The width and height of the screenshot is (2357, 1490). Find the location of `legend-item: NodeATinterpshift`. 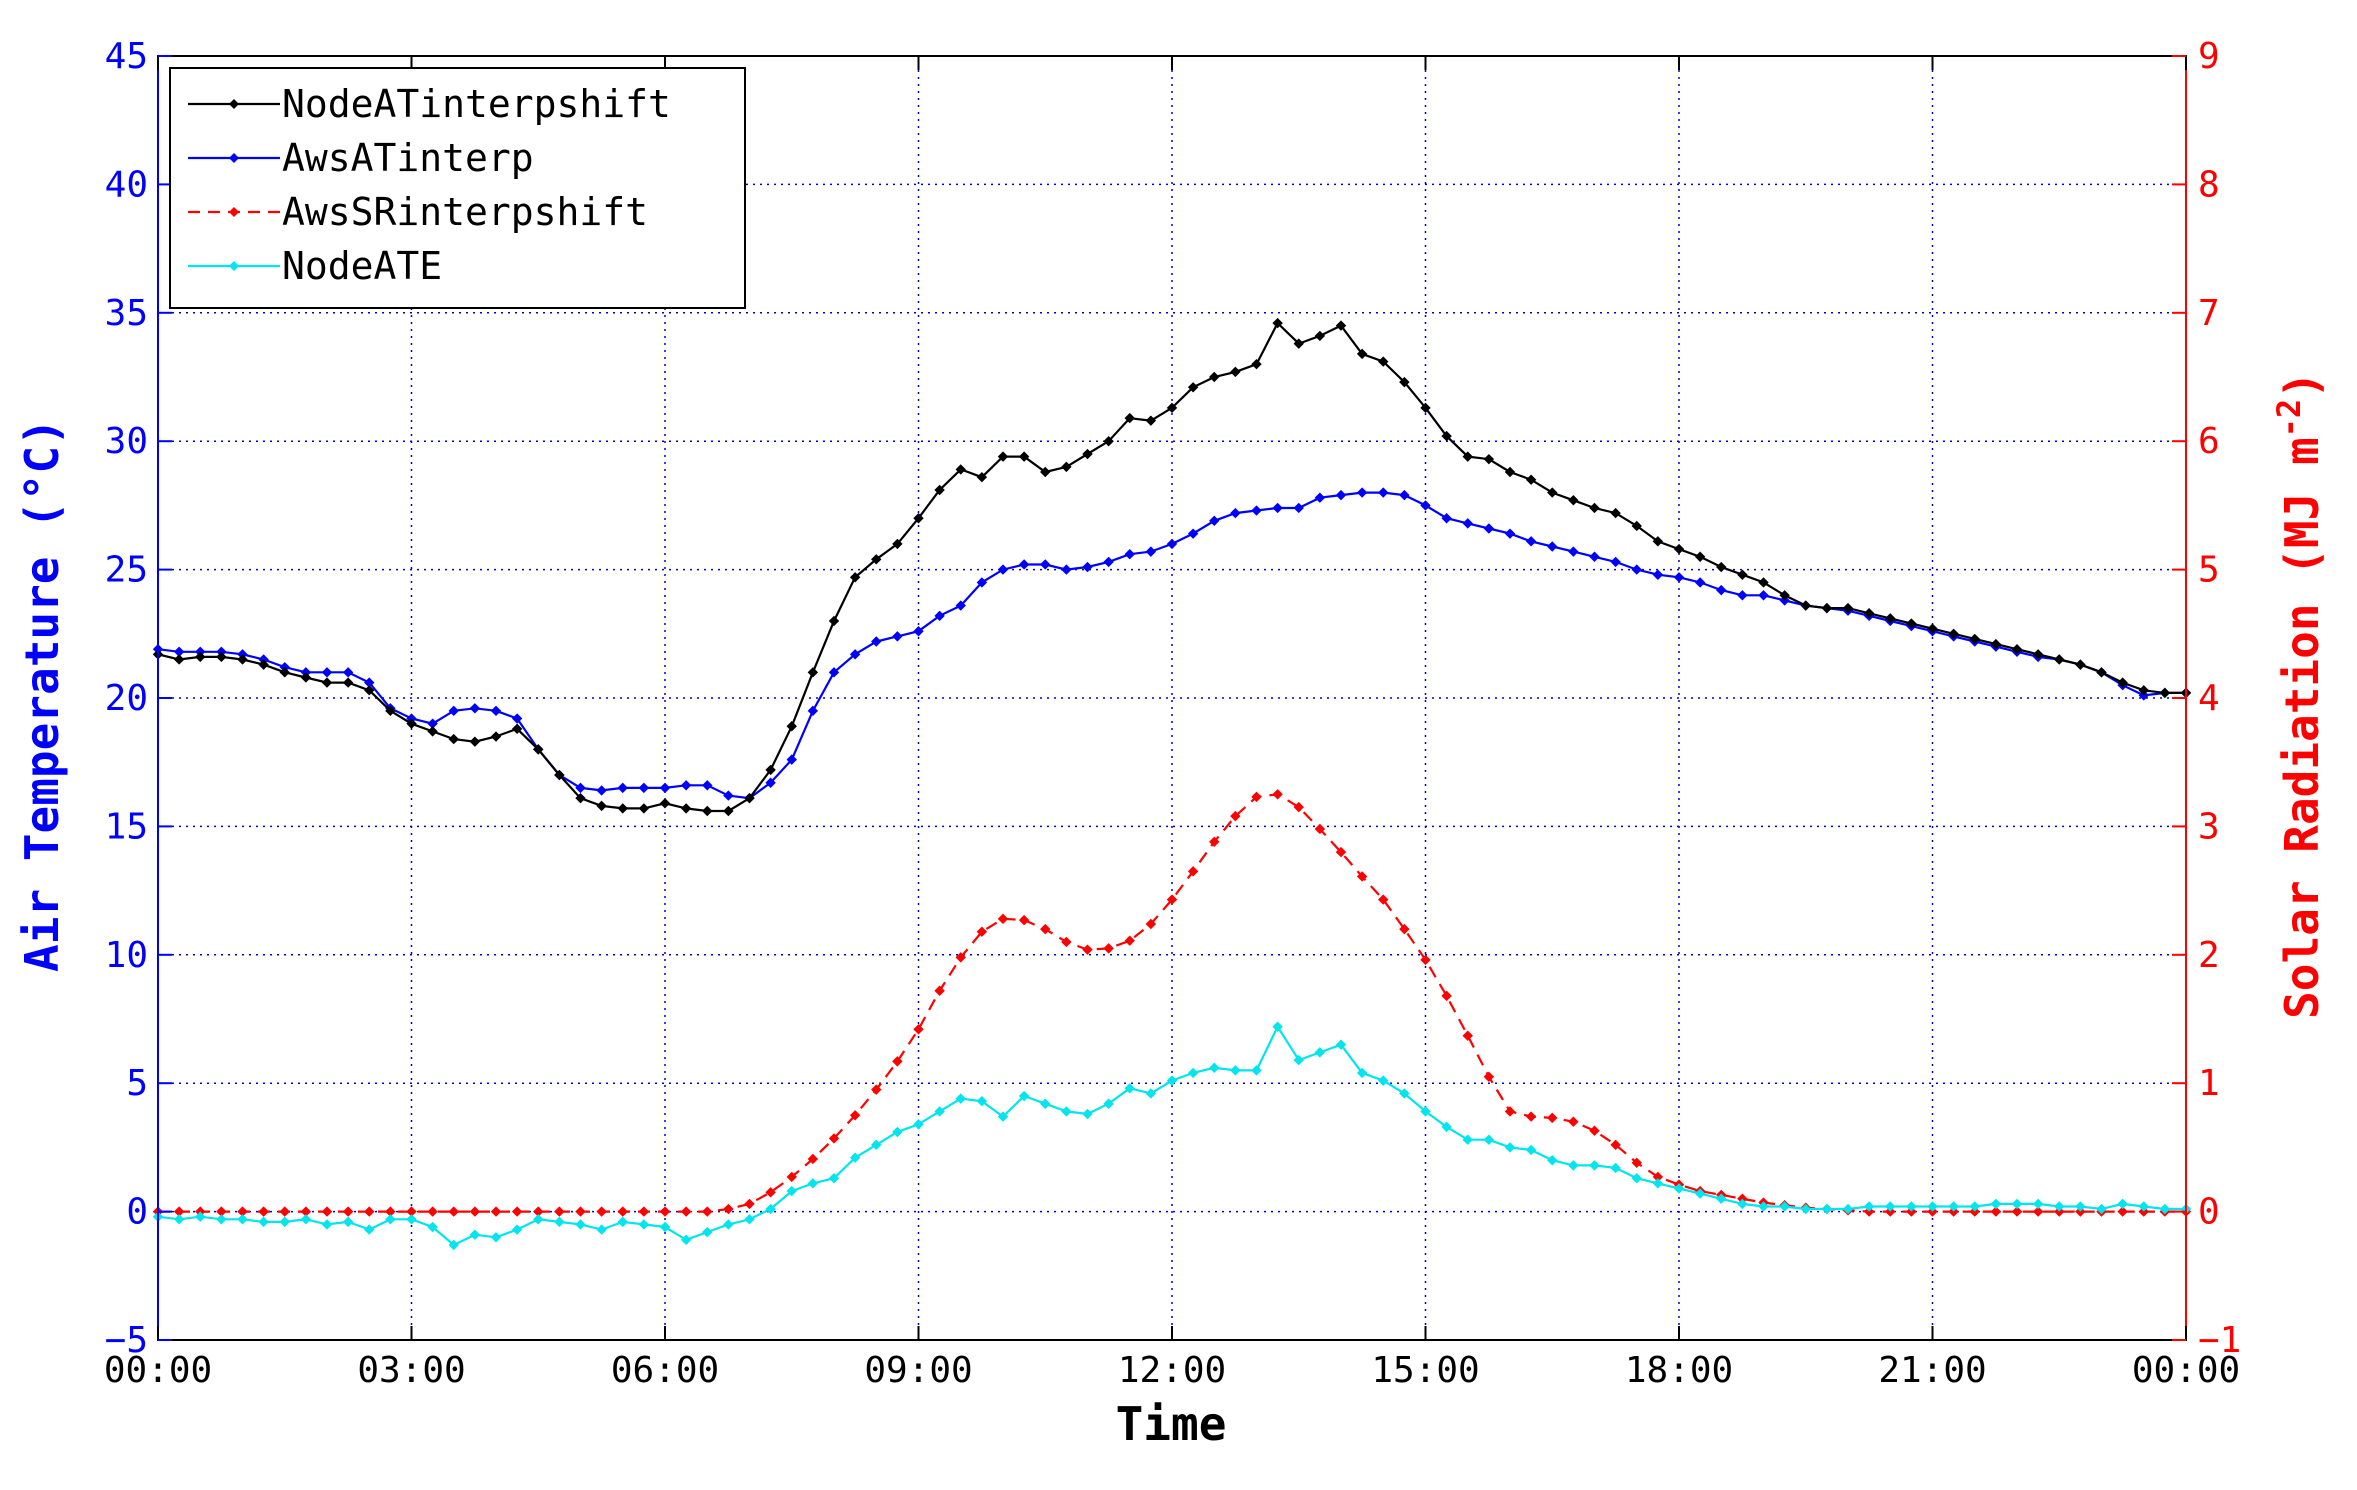

legend-item: NodeATinterpshift is located at coordinates (429, 104).